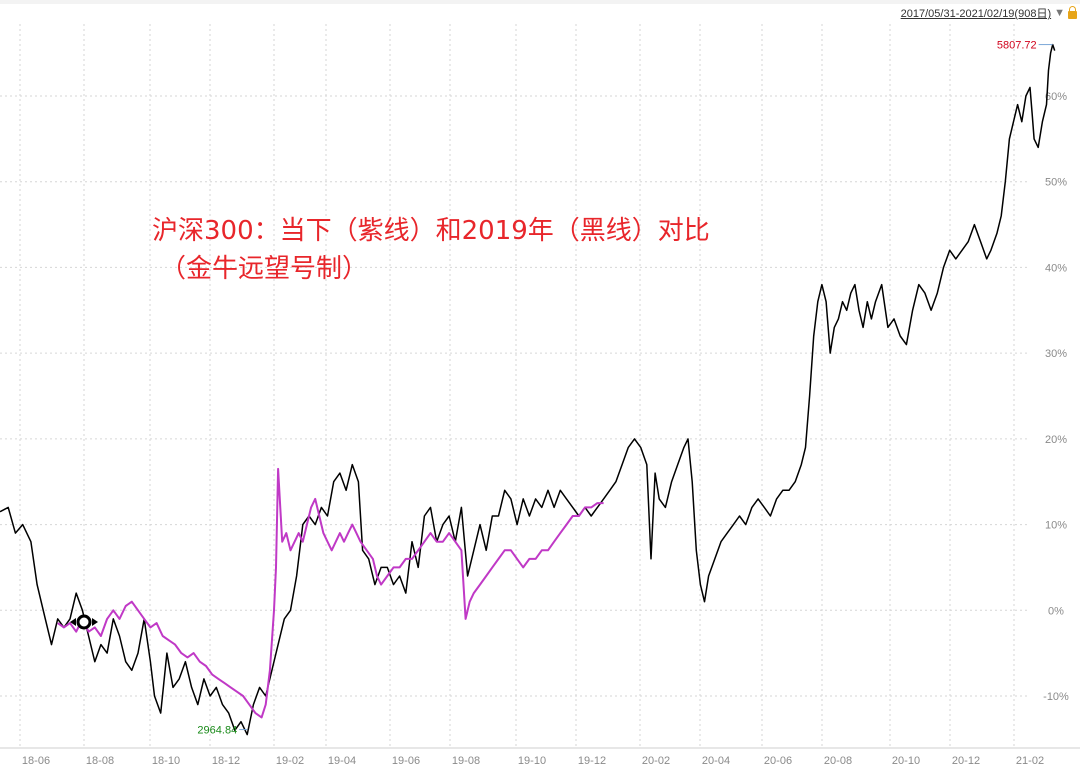 The width and height of the screenshot is (1080, 768). Describe the element at coordinates (966, 761) in the screenshot. I see `x-tick-label: 20-12` at that location.